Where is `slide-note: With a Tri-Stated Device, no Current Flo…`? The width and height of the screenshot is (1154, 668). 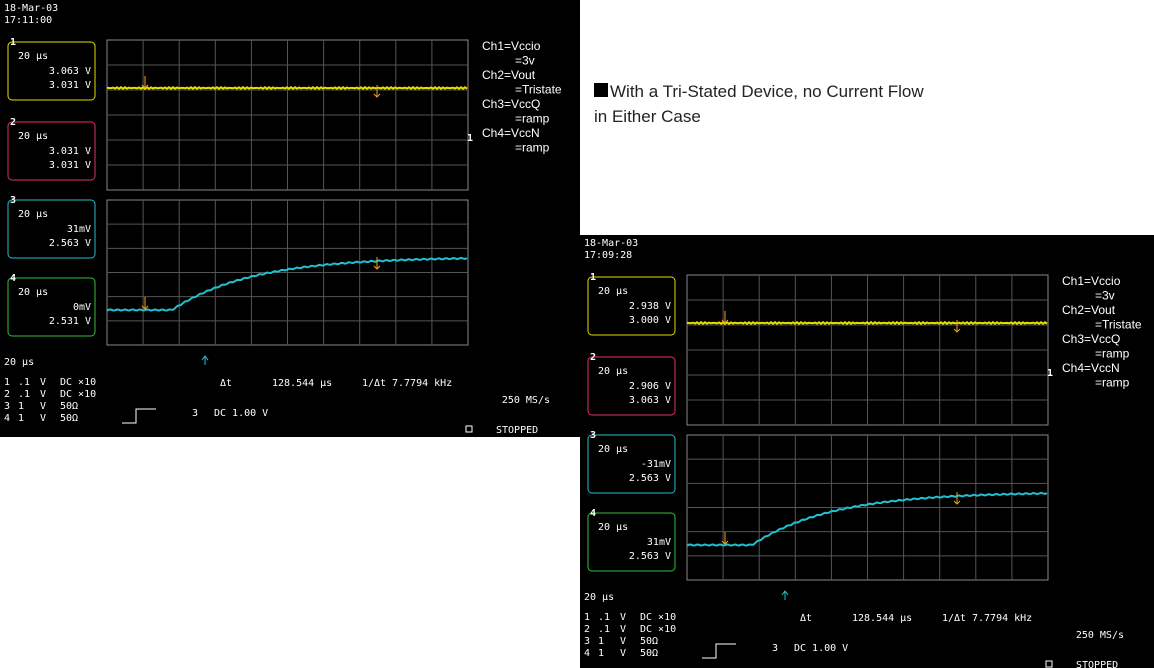
slide-note: With a Tri-Stated Device, no Current Flo… is located at coordinates (759, 104).